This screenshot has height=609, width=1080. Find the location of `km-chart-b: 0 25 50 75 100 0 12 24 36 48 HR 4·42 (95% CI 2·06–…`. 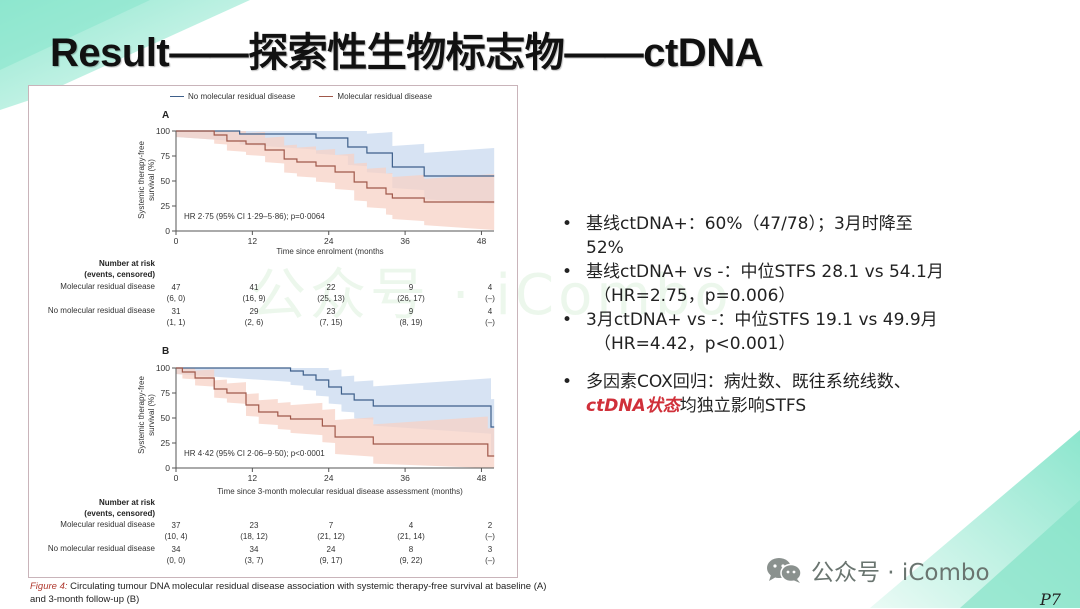

km-chart-b: 0 25 50 75 100 0 12 24 36 48 HR 4·42 (95% CI 2·06–… is located at coordinates (325, 423).